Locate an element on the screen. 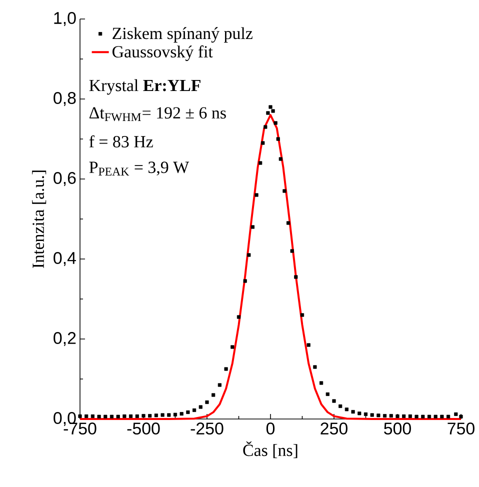  annotation: Δt$_{FWHM}$= 192 ± 6 ns is located at coordinates (157, 114).